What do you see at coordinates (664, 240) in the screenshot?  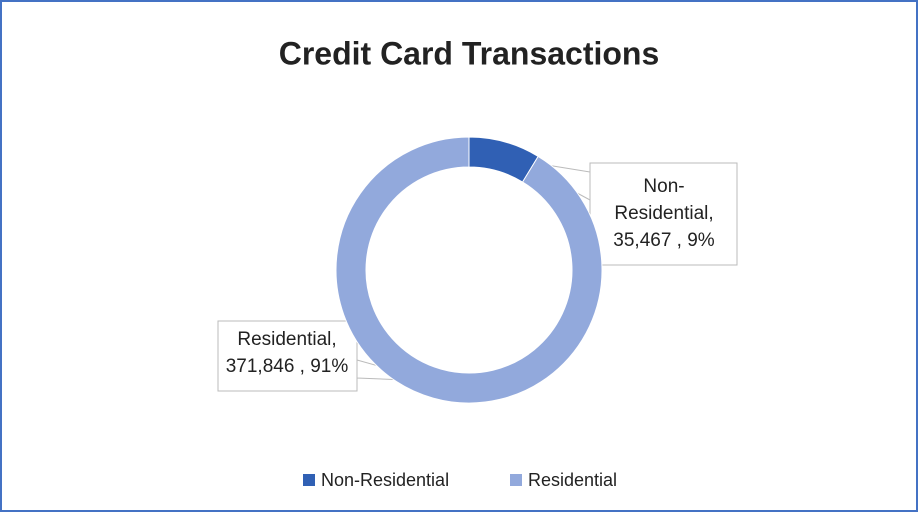 I see `data-label: 35,467 , 9%` at bounding box center [664, 240].